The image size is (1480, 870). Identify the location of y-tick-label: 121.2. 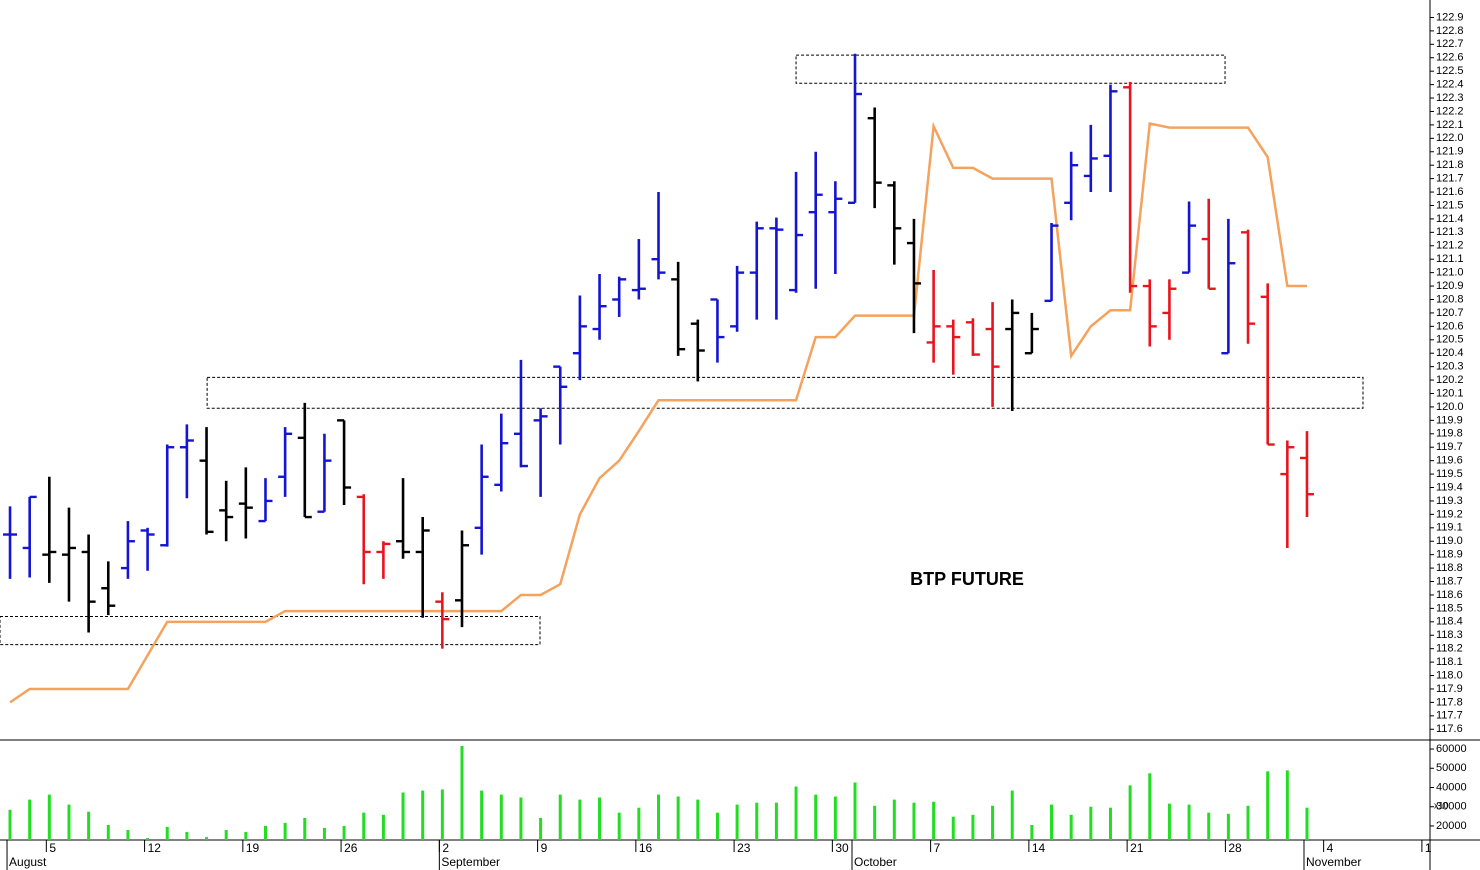
(1450, 246).